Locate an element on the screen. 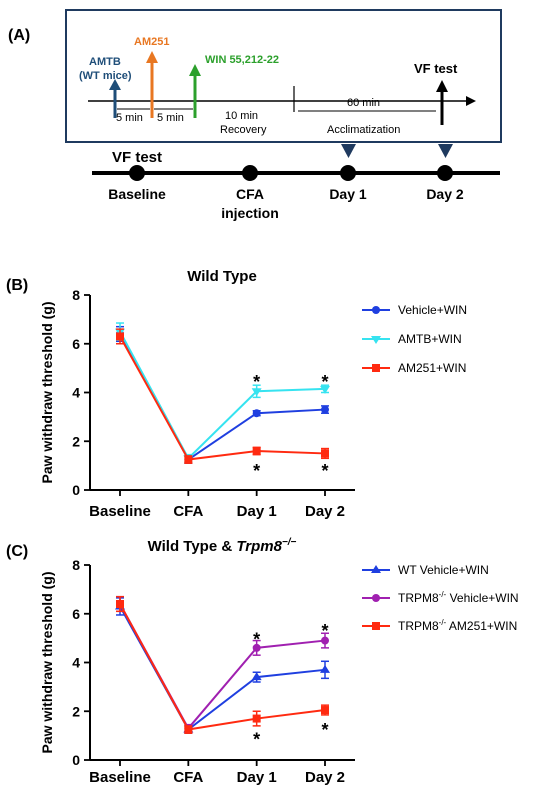 The image size is (550, 795). timepoint-label-day2: Day 2 is located at coordinates (445, 194).